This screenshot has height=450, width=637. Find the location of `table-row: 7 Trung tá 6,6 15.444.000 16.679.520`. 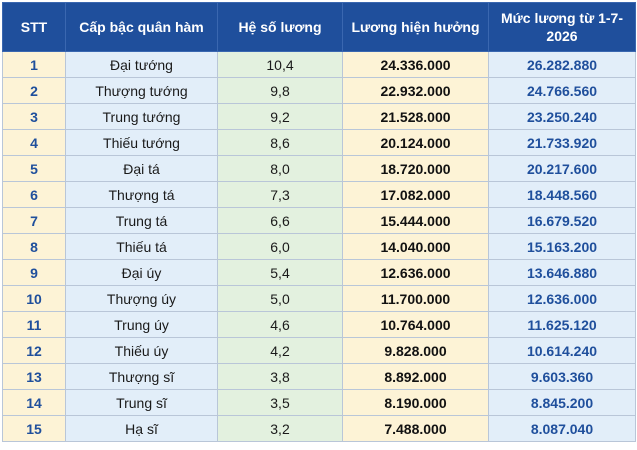

table-row: 7 Trung tá 6,6 15.444.000 16.679.520 is located at coordinates (319, 220).